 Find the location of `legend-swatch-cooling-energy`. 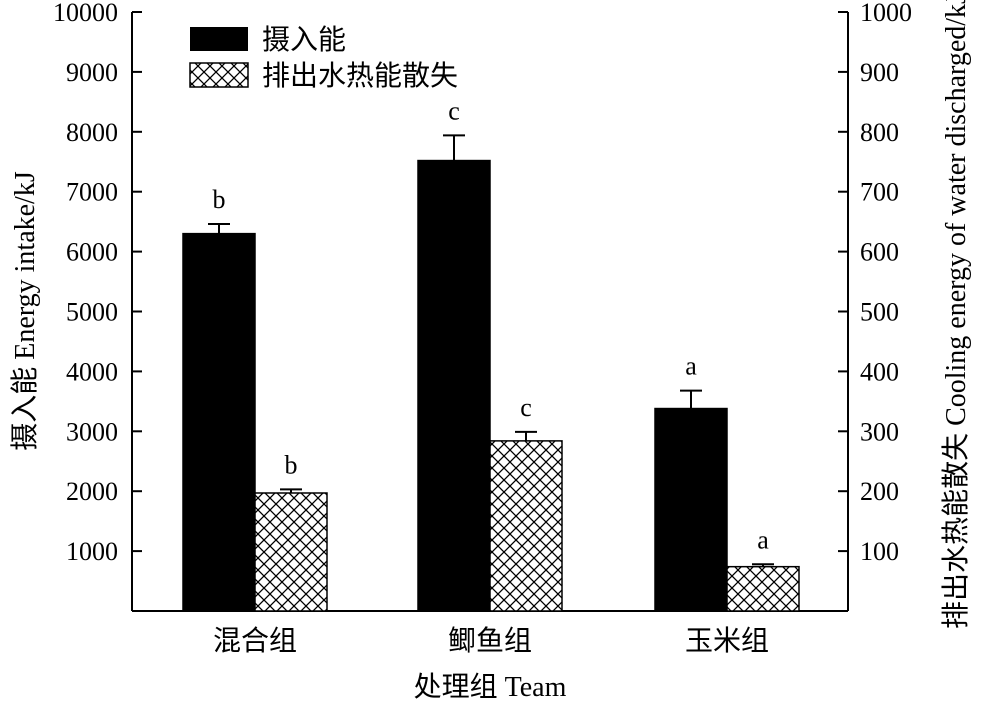

legend-swatch-cooling-energy is located at coordinates (219, 75).